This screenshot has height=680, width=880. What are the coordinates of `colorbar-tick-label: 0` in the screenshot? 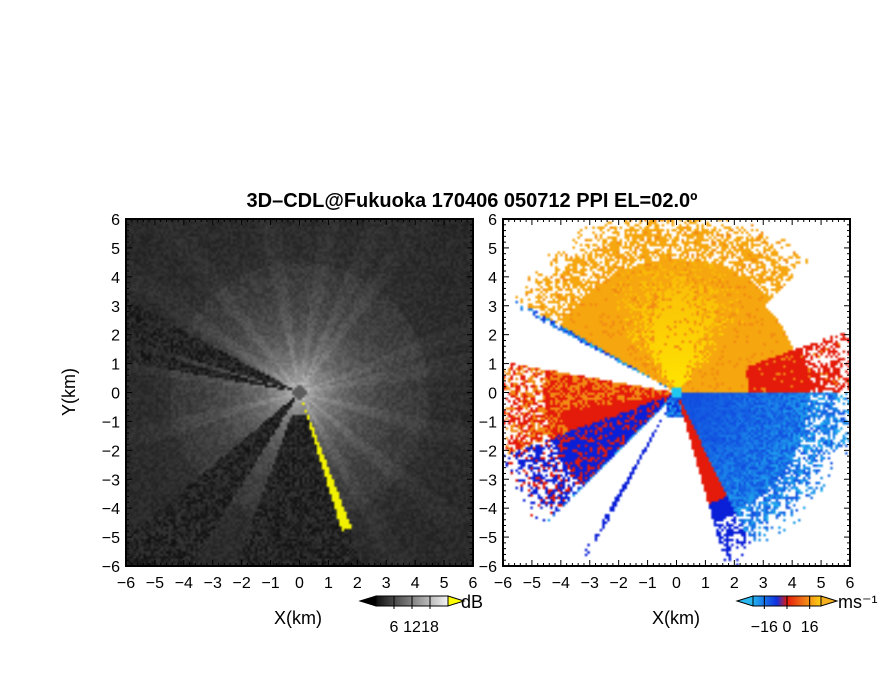 It's located at (787, 627).